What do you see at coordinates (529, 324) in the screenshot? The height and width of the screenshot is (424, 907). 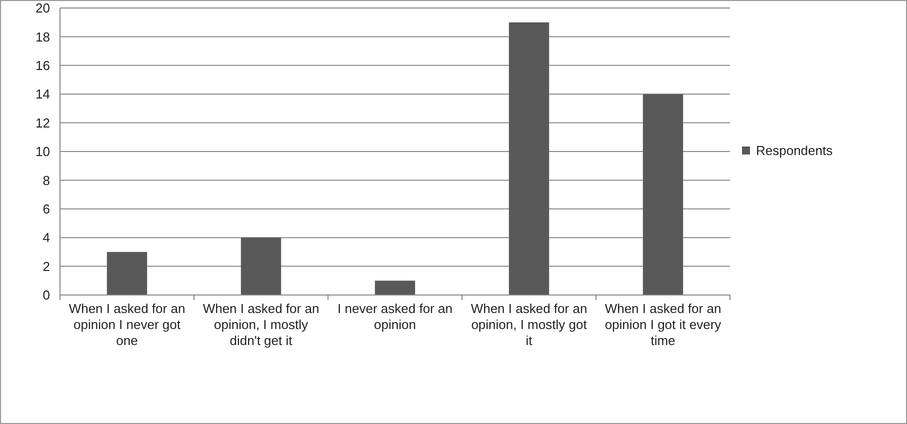 I see `x-tick-label: When I asked for an opinion, I mostly got it` at bounding box center [529, 324].